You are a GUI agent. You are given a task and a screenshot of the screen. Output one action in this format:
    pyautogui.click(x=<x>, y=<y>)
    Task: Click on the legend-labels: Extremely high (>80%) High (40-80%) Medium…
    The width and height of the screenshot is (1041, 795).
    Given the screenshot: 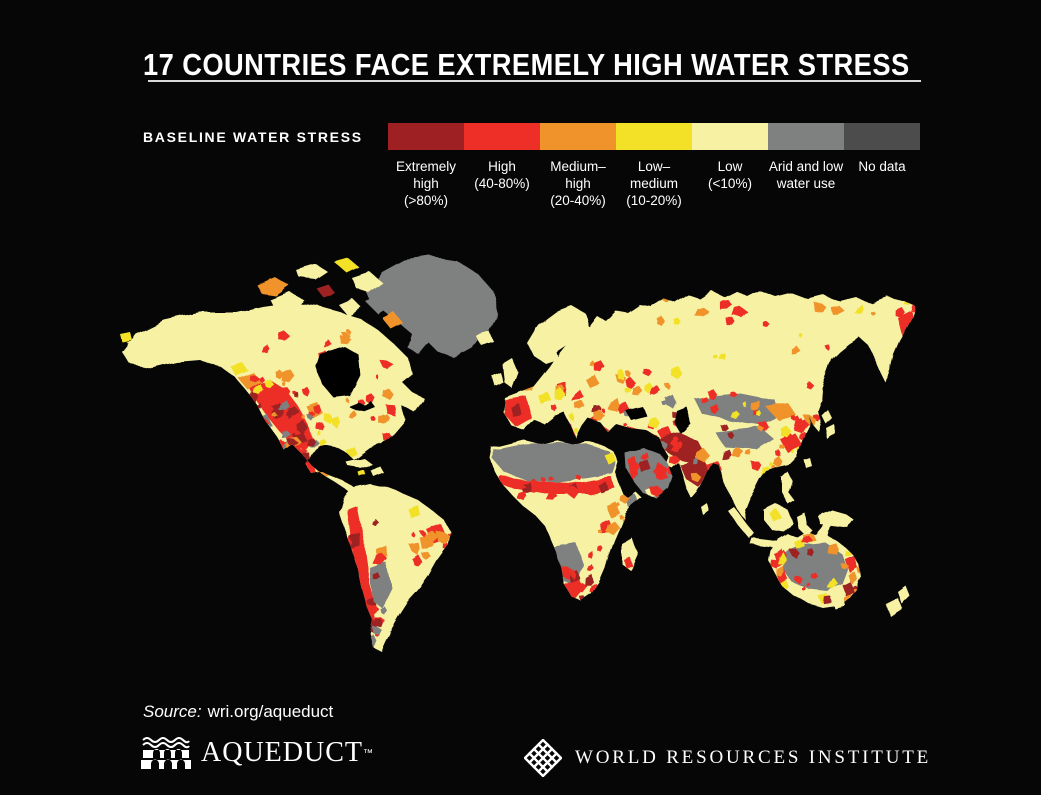 What is the action you would take?
    pyautogui.click(x=654, y=183)
    